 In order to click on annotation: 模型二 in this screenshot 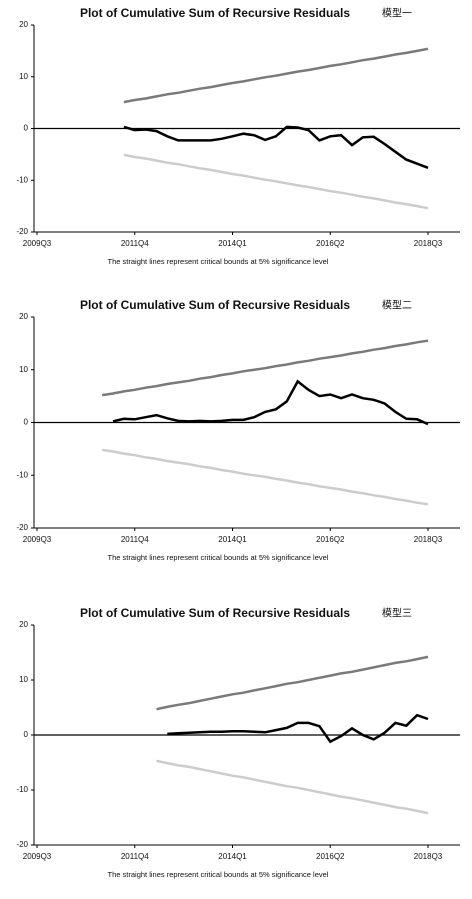, I will do `click(397, 305)`.